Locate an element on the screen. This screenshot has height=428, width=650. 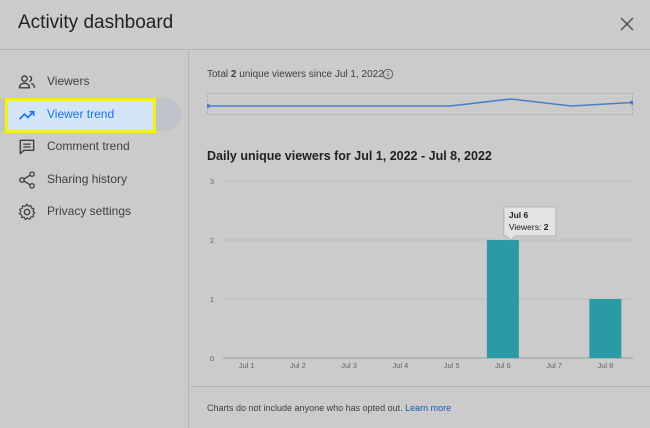
dialog-header: Activity dashboard is located at coordinates (325, 25).